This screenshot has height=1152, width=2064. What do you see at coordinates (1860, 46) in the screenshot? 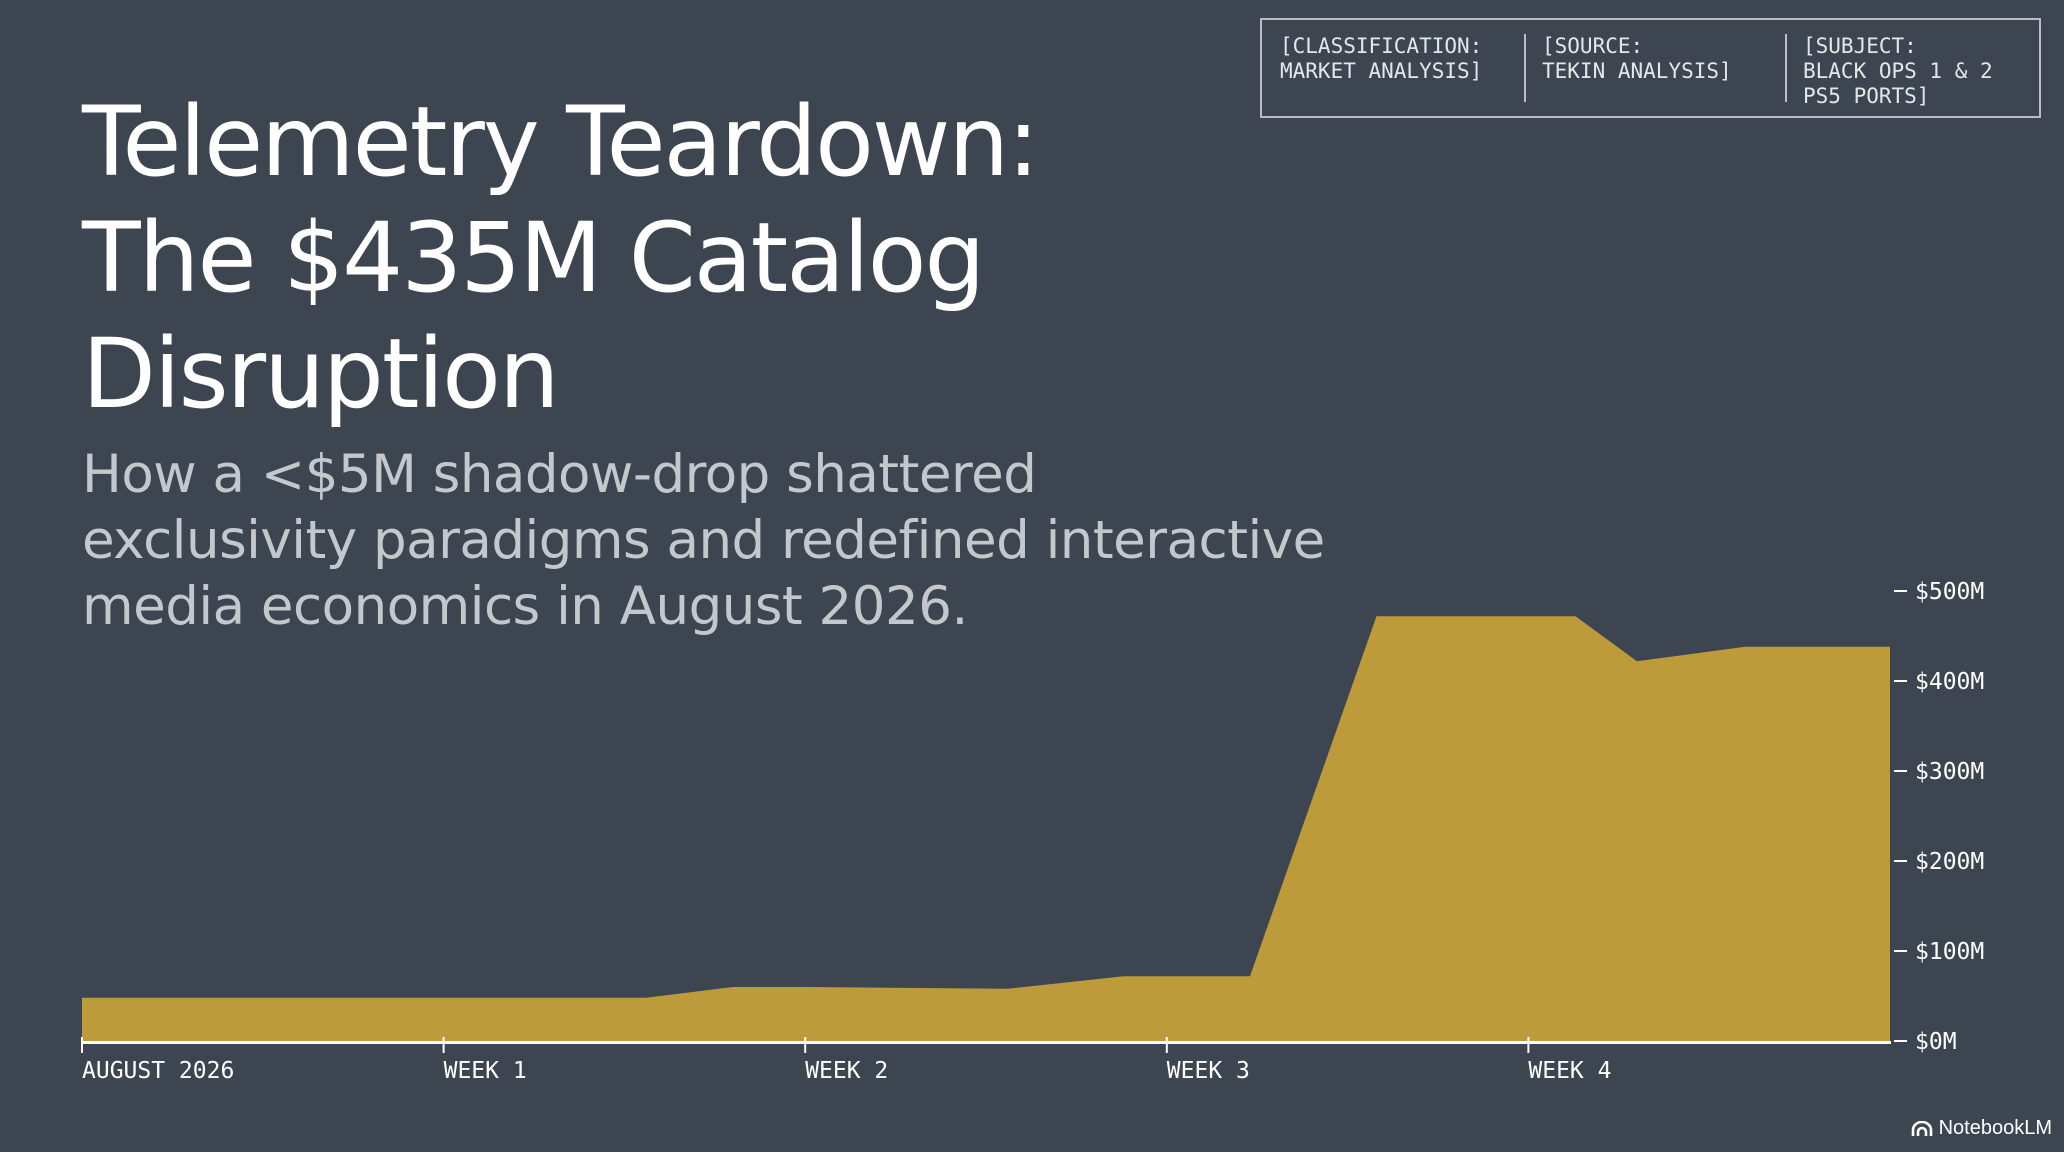
I see `subject-label: [SUBJECT:` at bounding box center [1860, 46].